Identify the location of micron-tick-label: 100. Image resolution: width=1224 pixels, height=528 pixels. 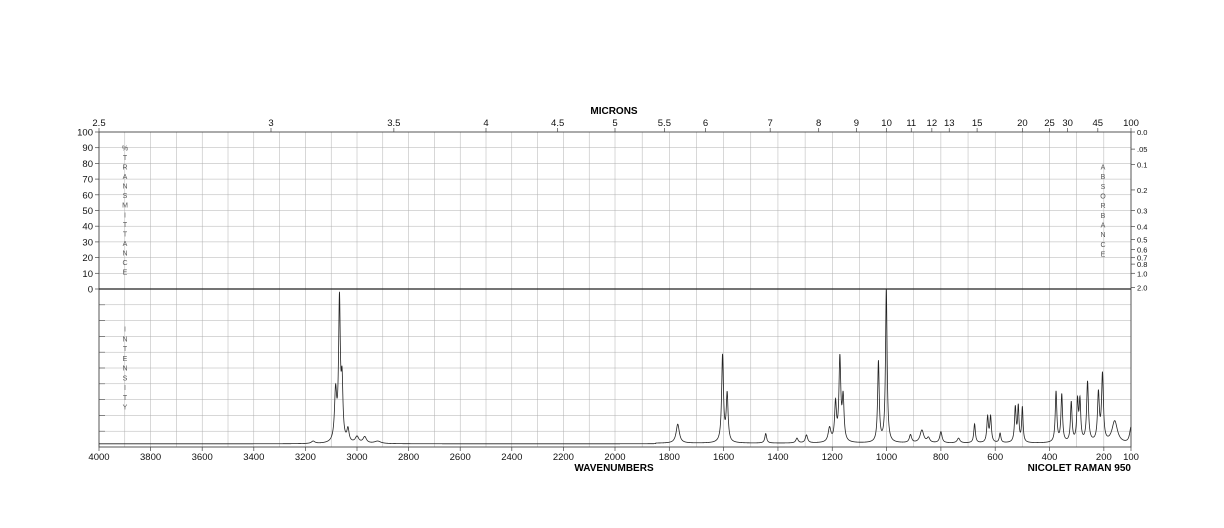
(1131, 123).